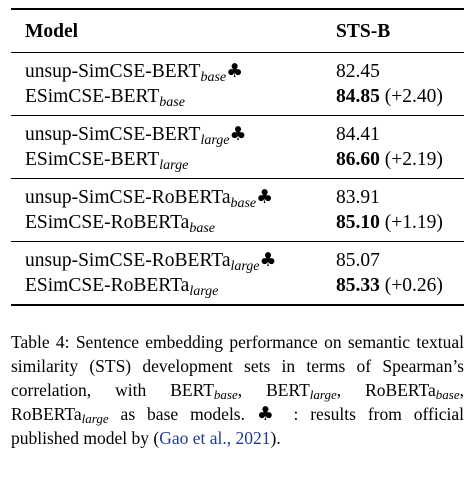 The height and width of the screenshot is (483, 475). I want to click on table-row: ESimCSE-BERTlarge 86.60 (+2.19), so click(237, 163).